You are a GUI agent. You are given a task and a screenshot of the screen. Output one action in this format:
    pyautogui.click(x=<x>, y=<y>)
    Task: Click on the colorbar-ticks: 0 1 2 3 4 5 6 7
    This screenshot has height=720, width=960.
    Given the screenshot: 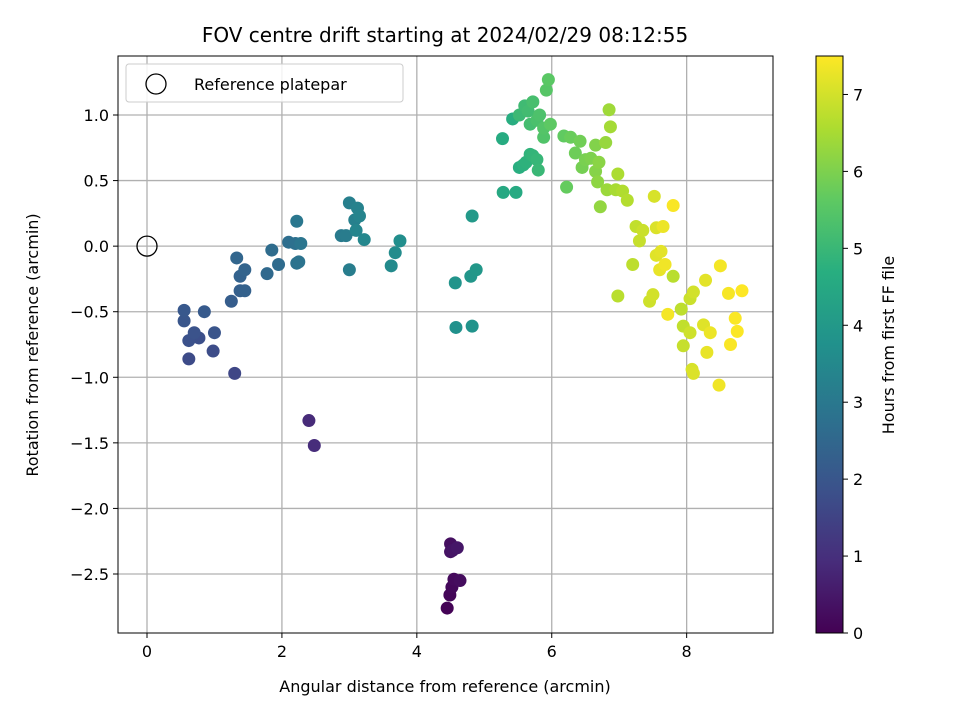 What is the action you would take?
    pyautogui.click(x=853, y=364)
    